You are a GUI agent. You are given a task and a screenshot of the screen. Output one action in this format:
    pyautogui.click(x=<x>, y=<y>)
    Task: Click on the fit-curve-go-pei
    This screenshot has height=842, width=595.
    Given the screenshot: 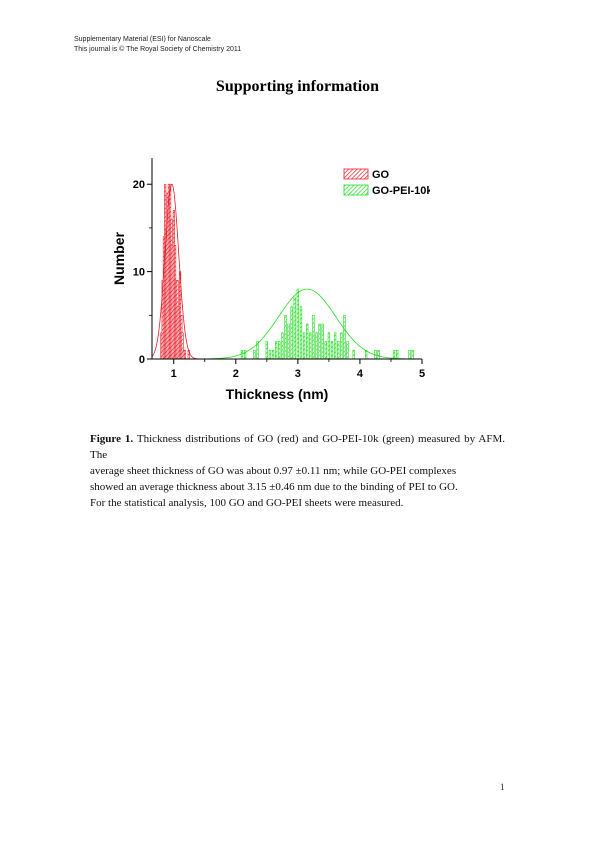 What is the action you would take?
    pyautogui.click(x=307, y=324)
    